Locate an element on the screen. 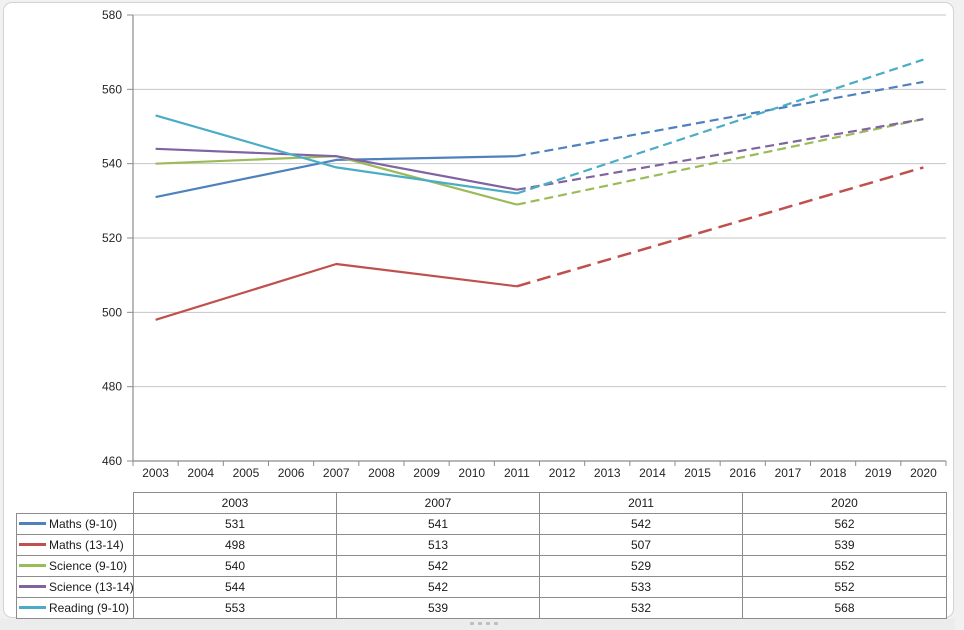  legend-cell: Maths (13-14) is located at coordinates (75, 545).